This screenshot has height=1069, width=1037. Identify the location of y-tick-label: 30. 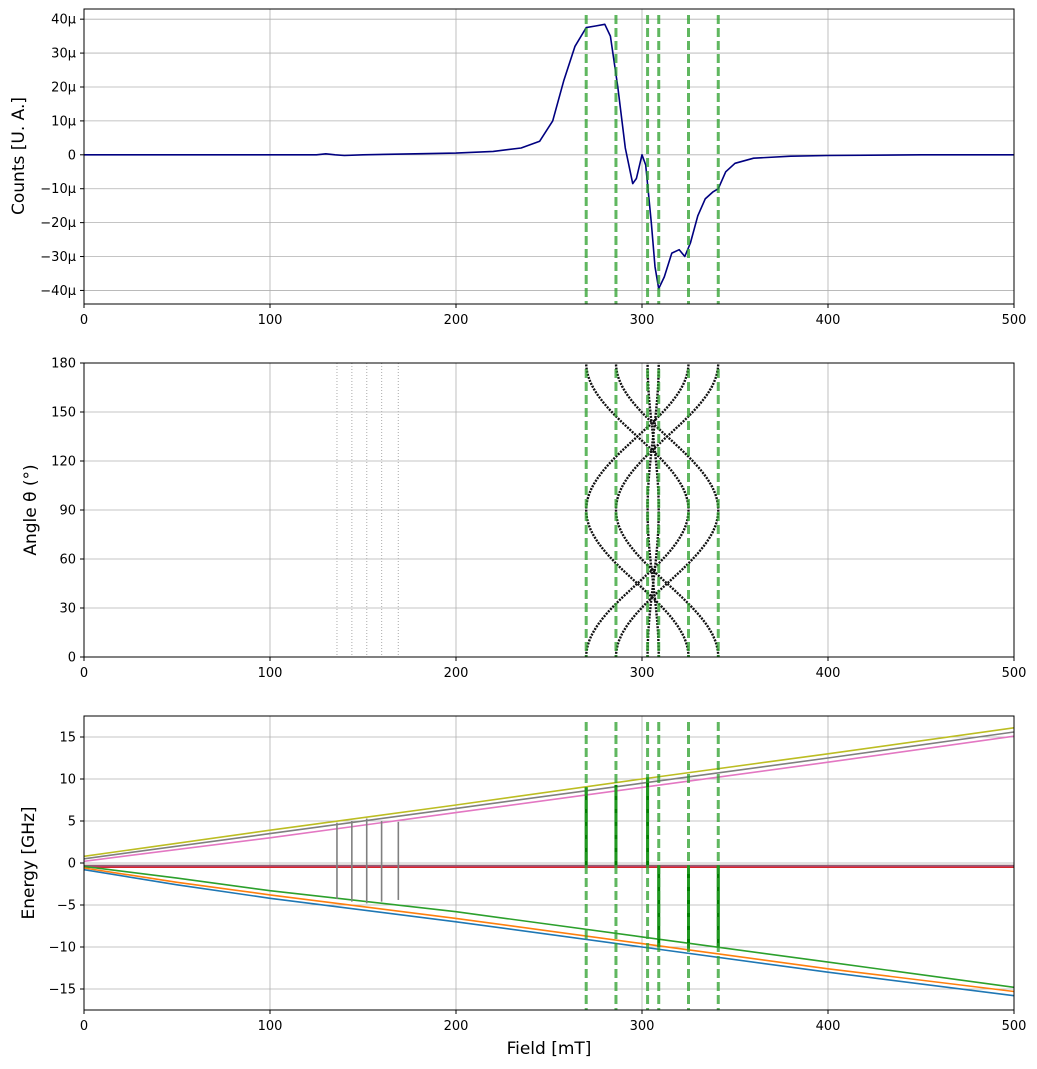
(67, 609).